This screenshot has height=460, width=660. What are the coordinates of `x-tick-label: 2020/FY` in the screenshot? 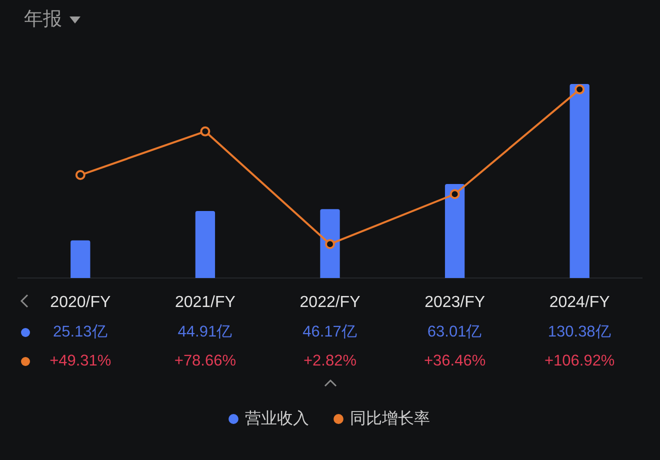 It's located at (80, 303).